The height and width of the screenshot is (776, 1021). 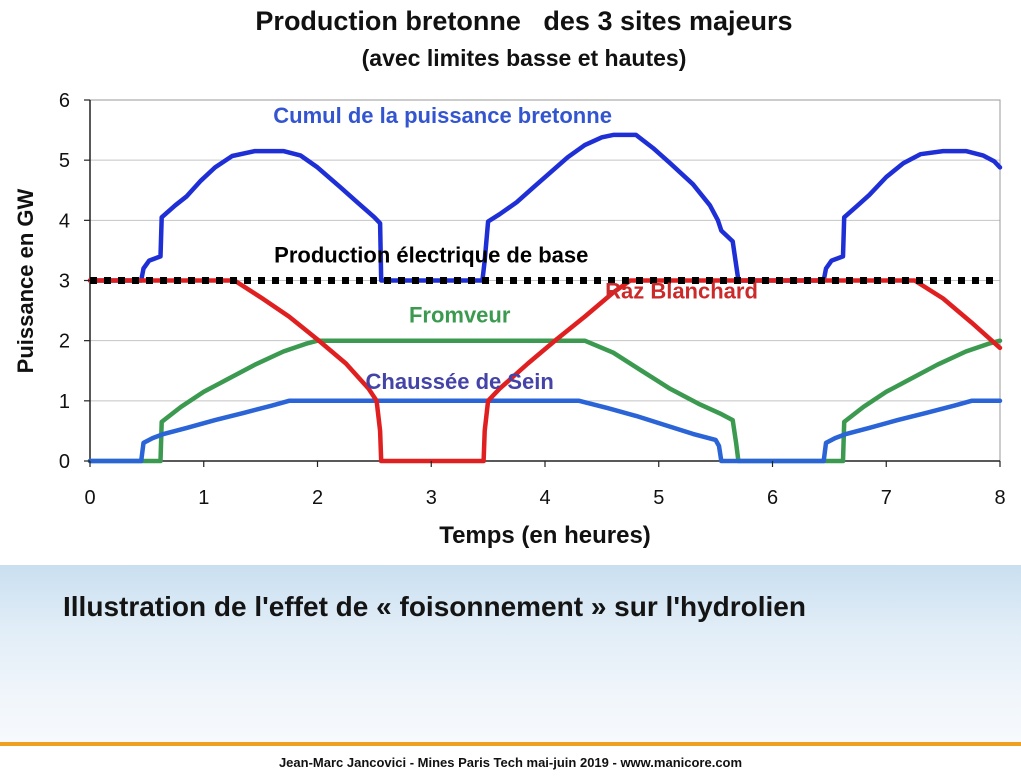 What do you see at coordinates (772, 498) in the screenshot?
I see `x-tick-label: 6` at bounding box center [772, 498].